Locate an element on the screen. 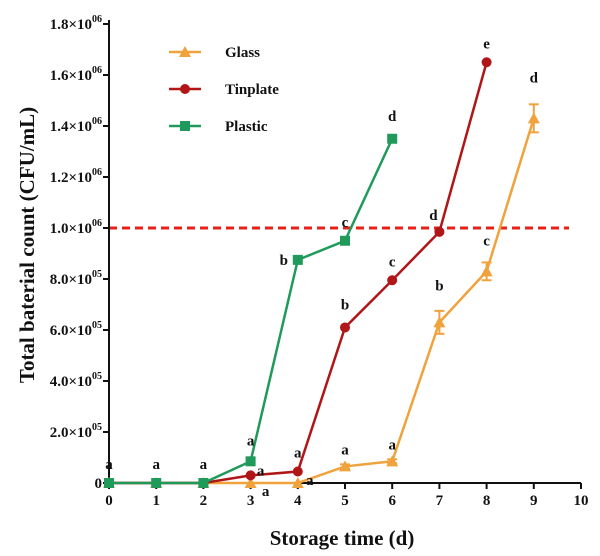  legend-plastic-marker is located at coordinates (185, 126).